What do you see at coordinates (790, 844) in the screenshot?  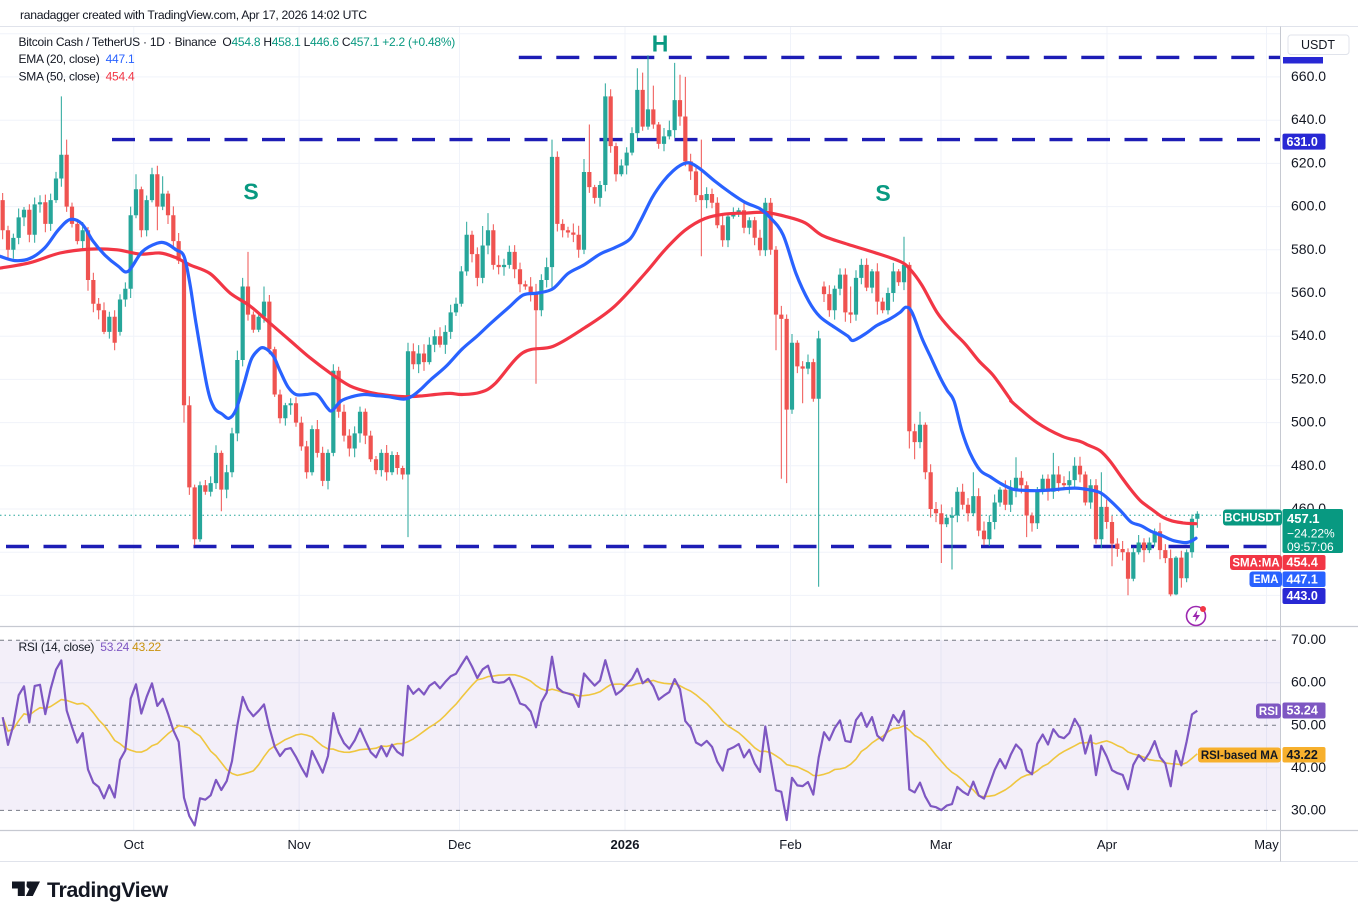 I see `svg-text: Feb` at bounding box center [790, 844].